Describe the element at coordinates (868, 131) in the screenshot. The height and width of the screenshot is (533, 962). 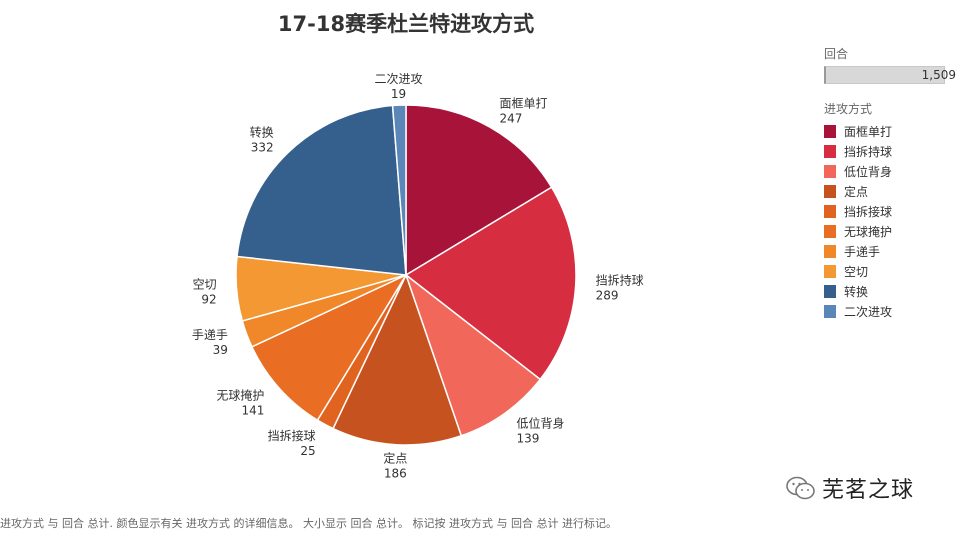
I see `legend-label: 面框单打` at that location.